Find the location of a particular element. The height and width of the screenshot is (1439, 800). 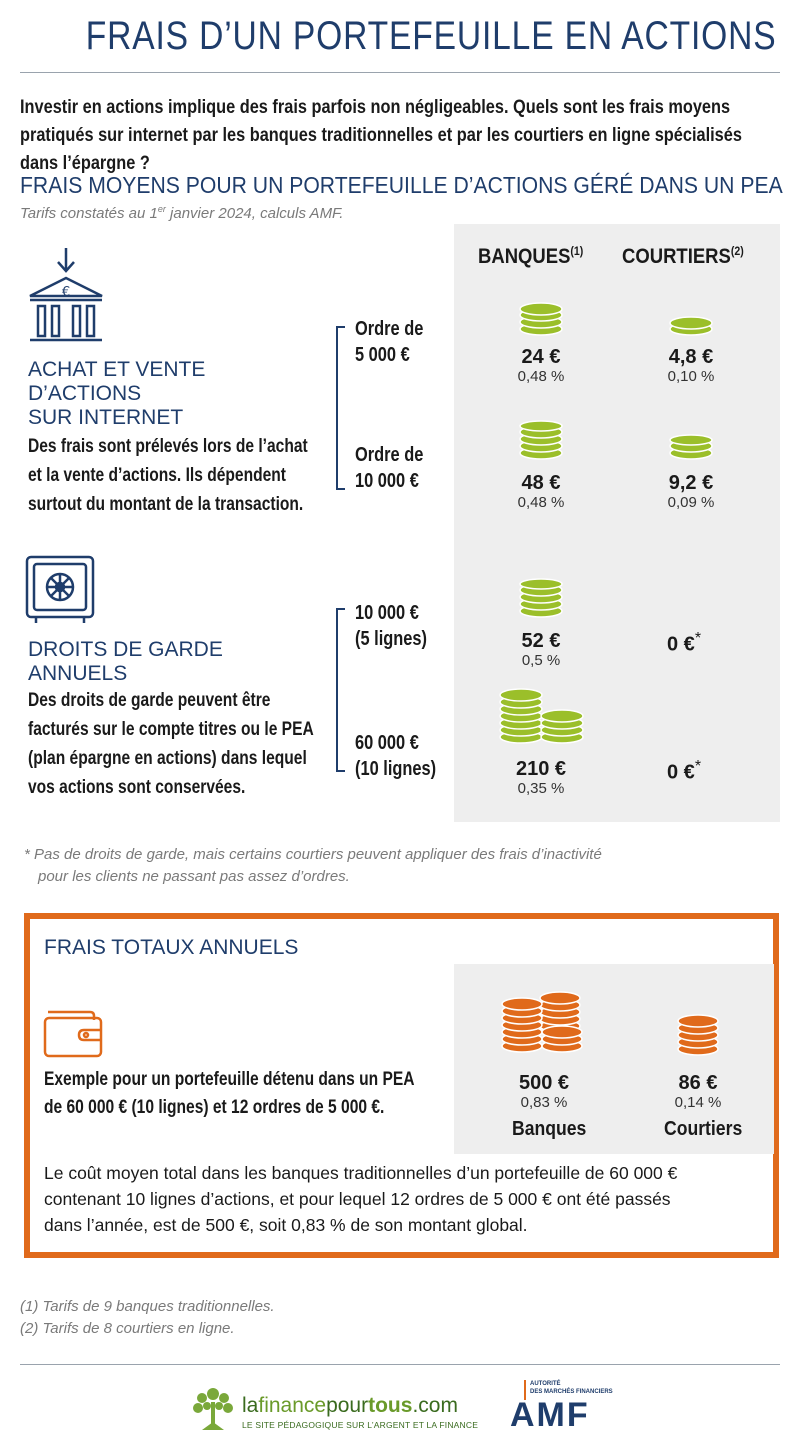

amf-logo-caption: AUTORITÉ DES MARCHÉS FINANCIERS is located at coordinates (571, 1388).